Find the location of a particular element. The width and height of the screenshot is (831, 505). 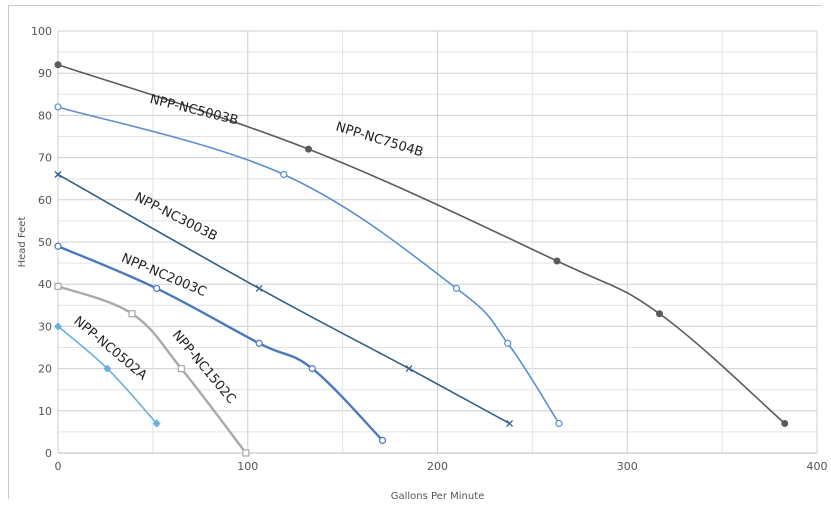

x-tick-label: 200 is located at coordinates (437, 466).